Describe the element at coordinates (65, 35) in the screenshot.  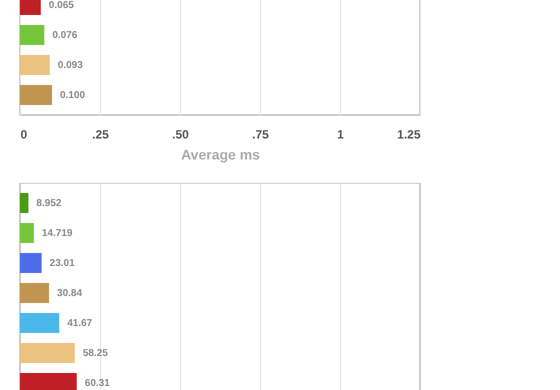
I see `data-label: 0.076` at that location.